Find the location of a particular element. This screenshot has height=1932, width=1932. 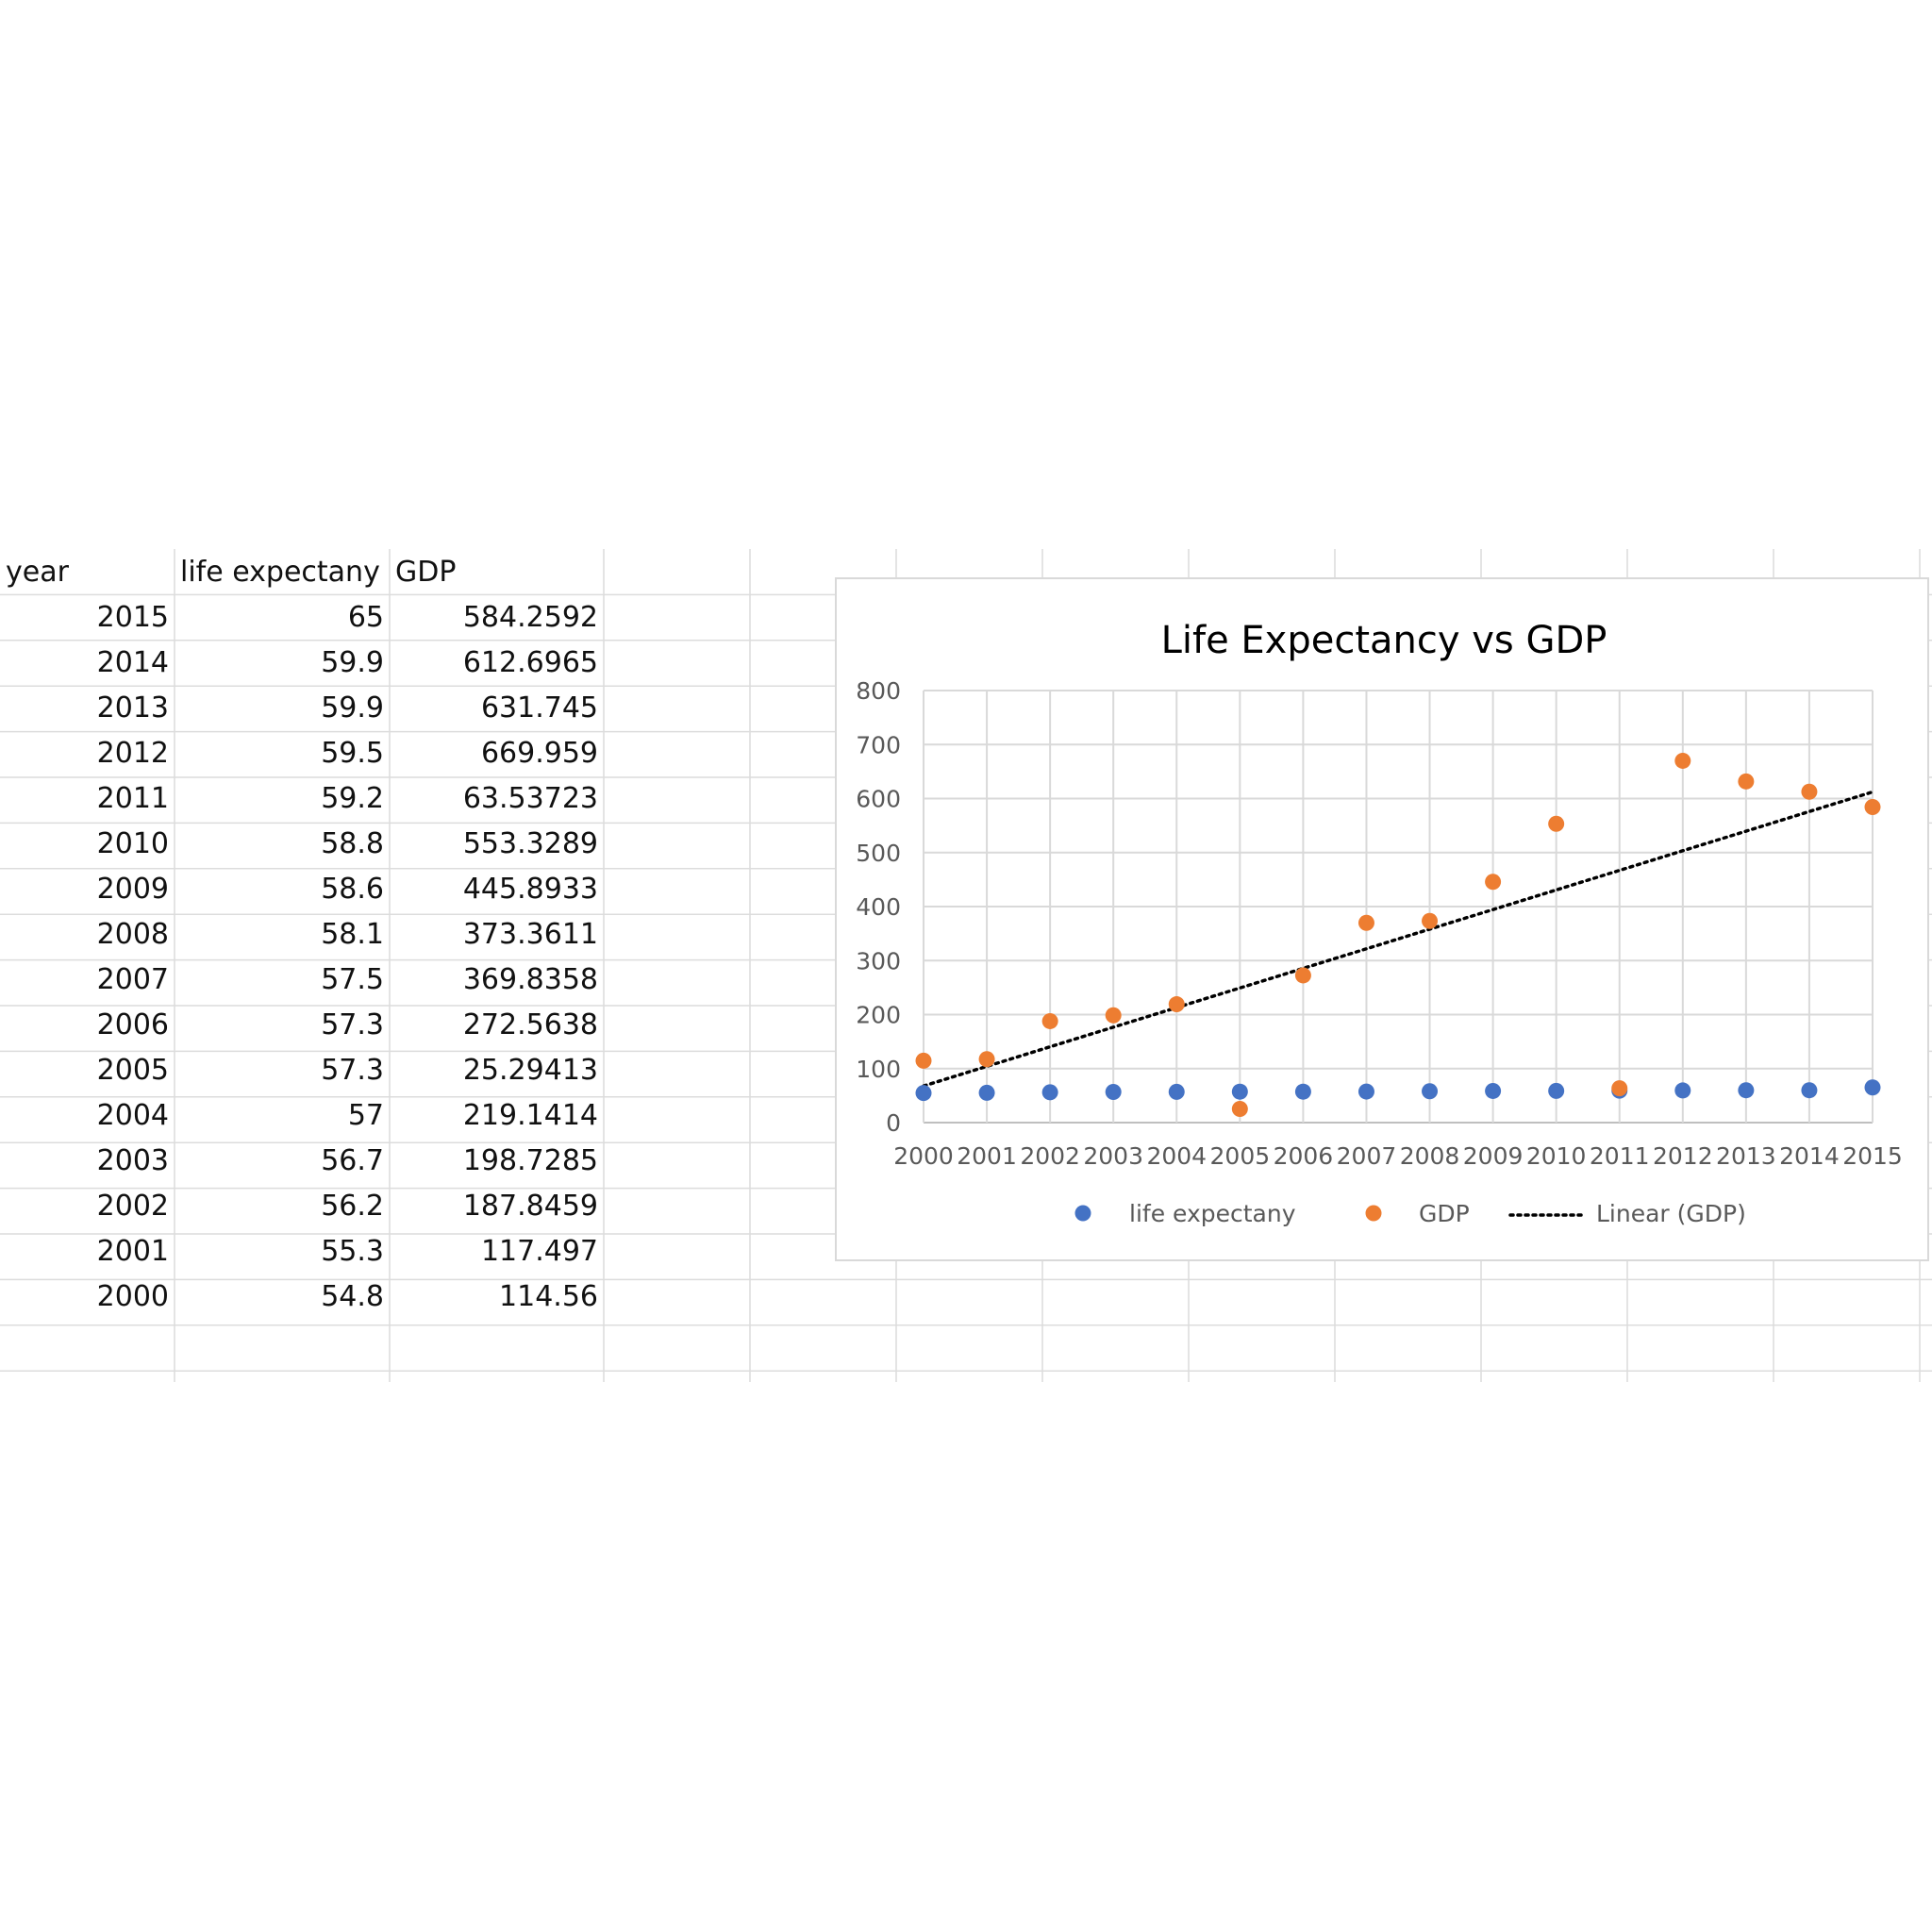

x-tick-label: 2002 is located at coordinates (1050, 1156).